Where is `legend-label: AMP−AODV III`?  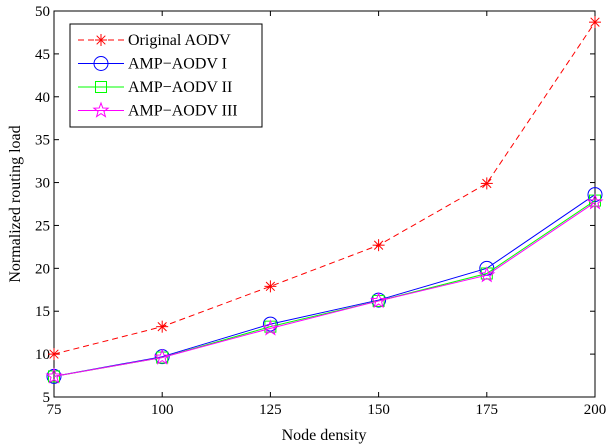
legend-label: AMP−AODV III is located at coordinates (183, 111).